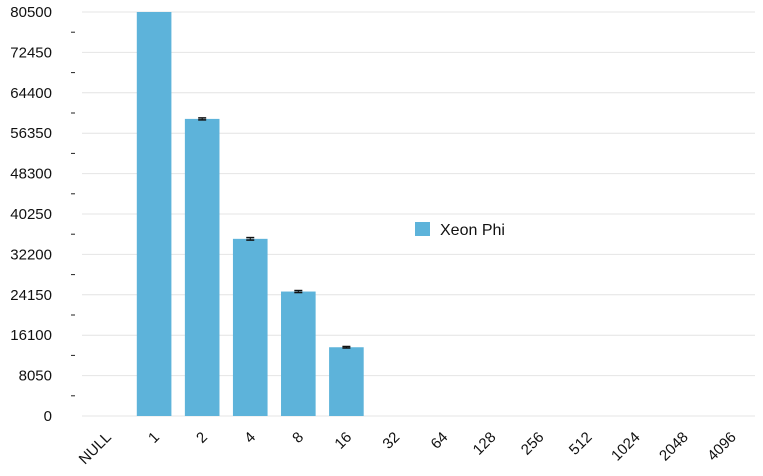  I want to click on y-tick-label: 32200, so click(31, 254).